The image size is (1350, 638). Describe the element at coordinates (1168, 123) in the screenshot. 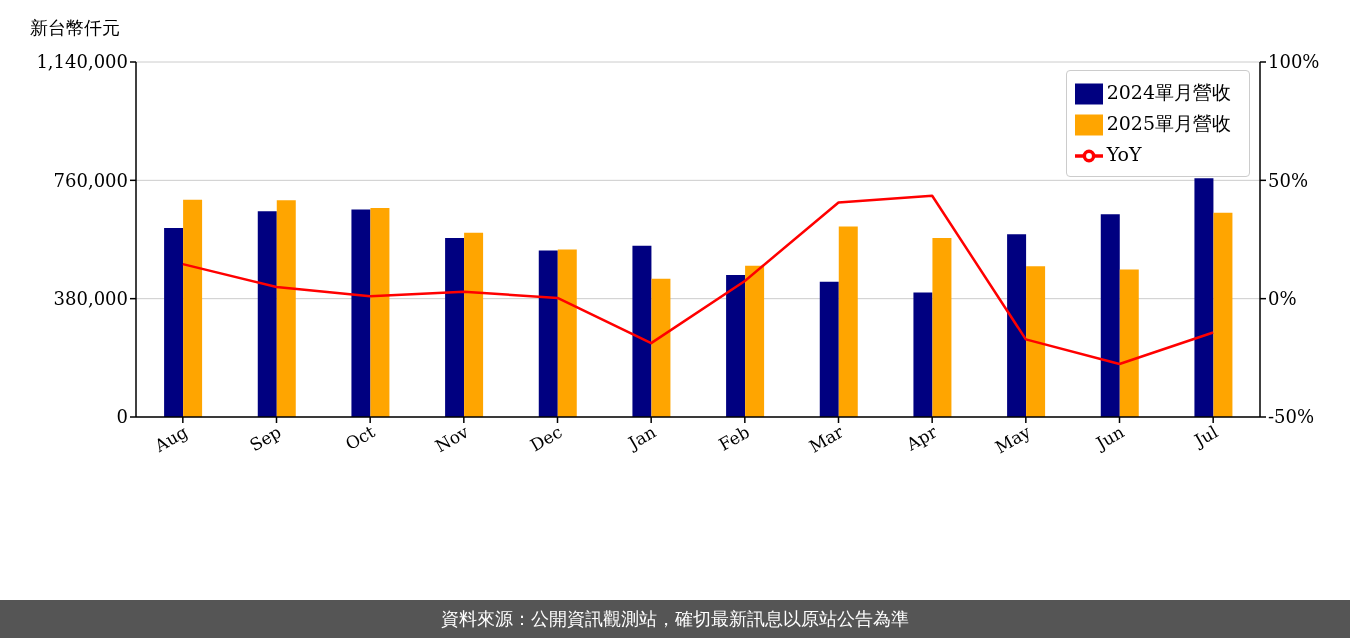

I see `legend-label: 2025單月營收` at that location.